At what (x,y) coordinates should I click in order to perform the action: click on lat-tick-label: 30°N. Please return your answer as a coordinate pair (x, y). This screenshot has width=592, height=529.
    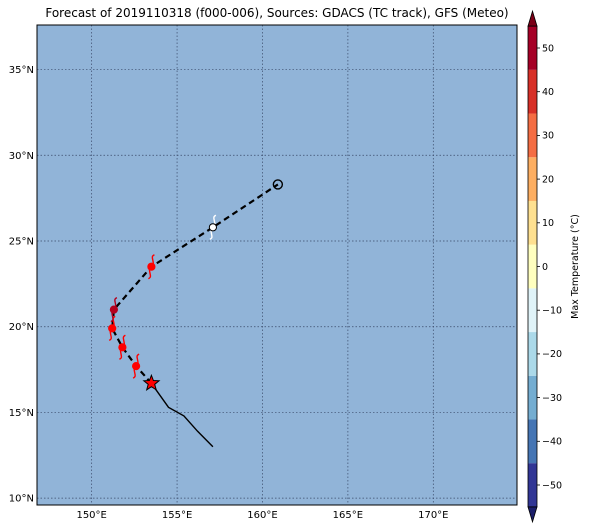
    Looking at the image, I should click on (21, 156).